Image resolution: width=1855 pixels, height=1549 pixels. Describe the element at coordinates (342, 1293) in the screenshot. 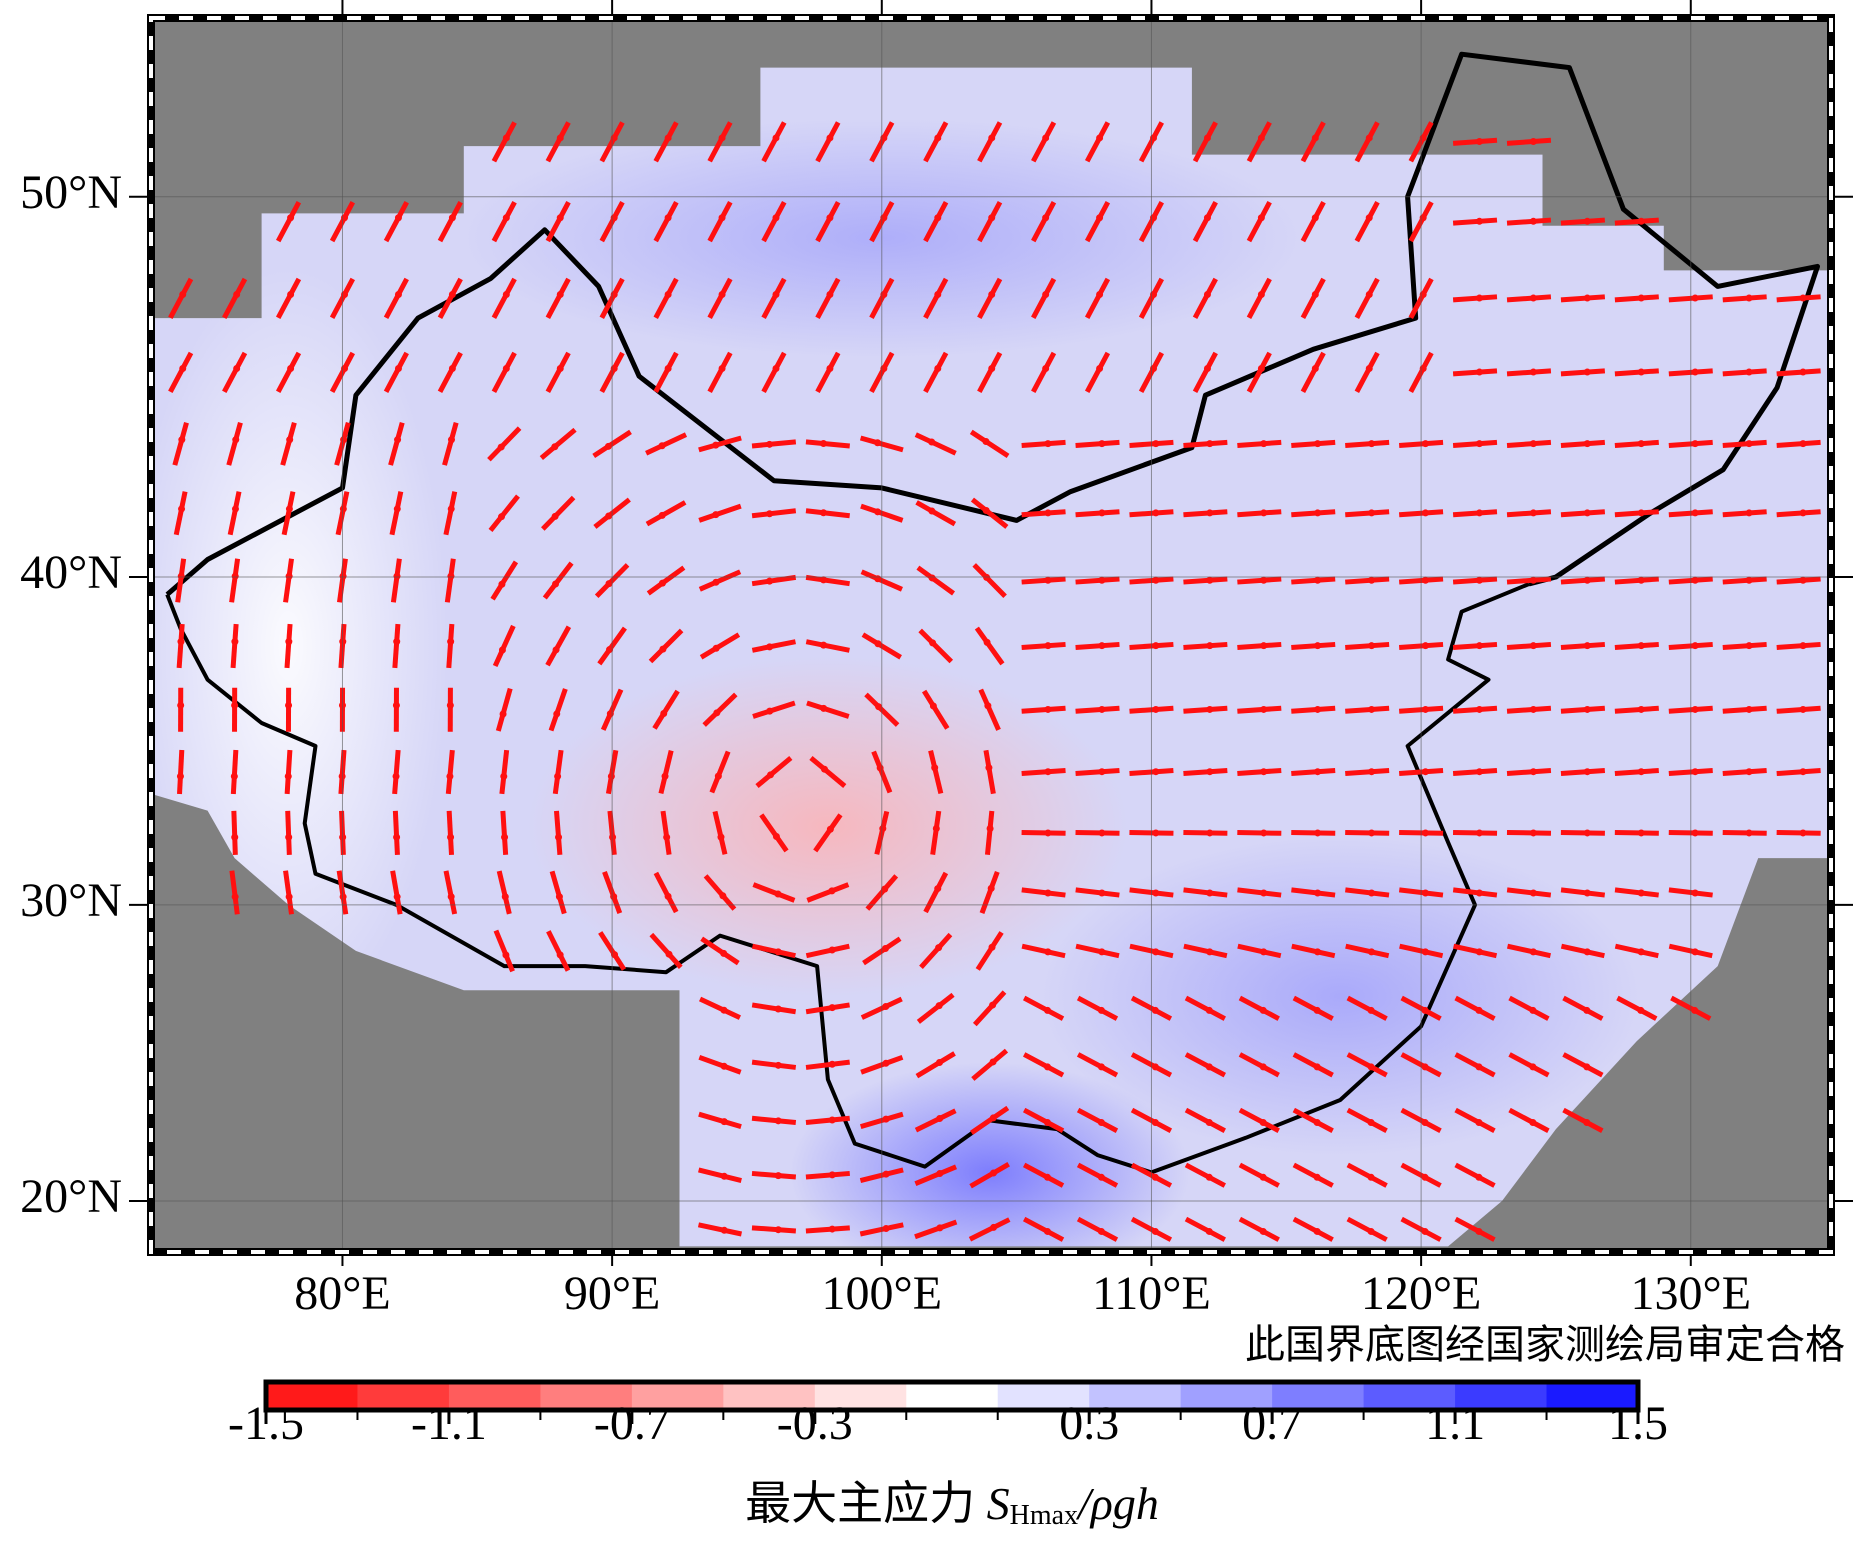

I see `x-tick-label: 80°E` at that location.